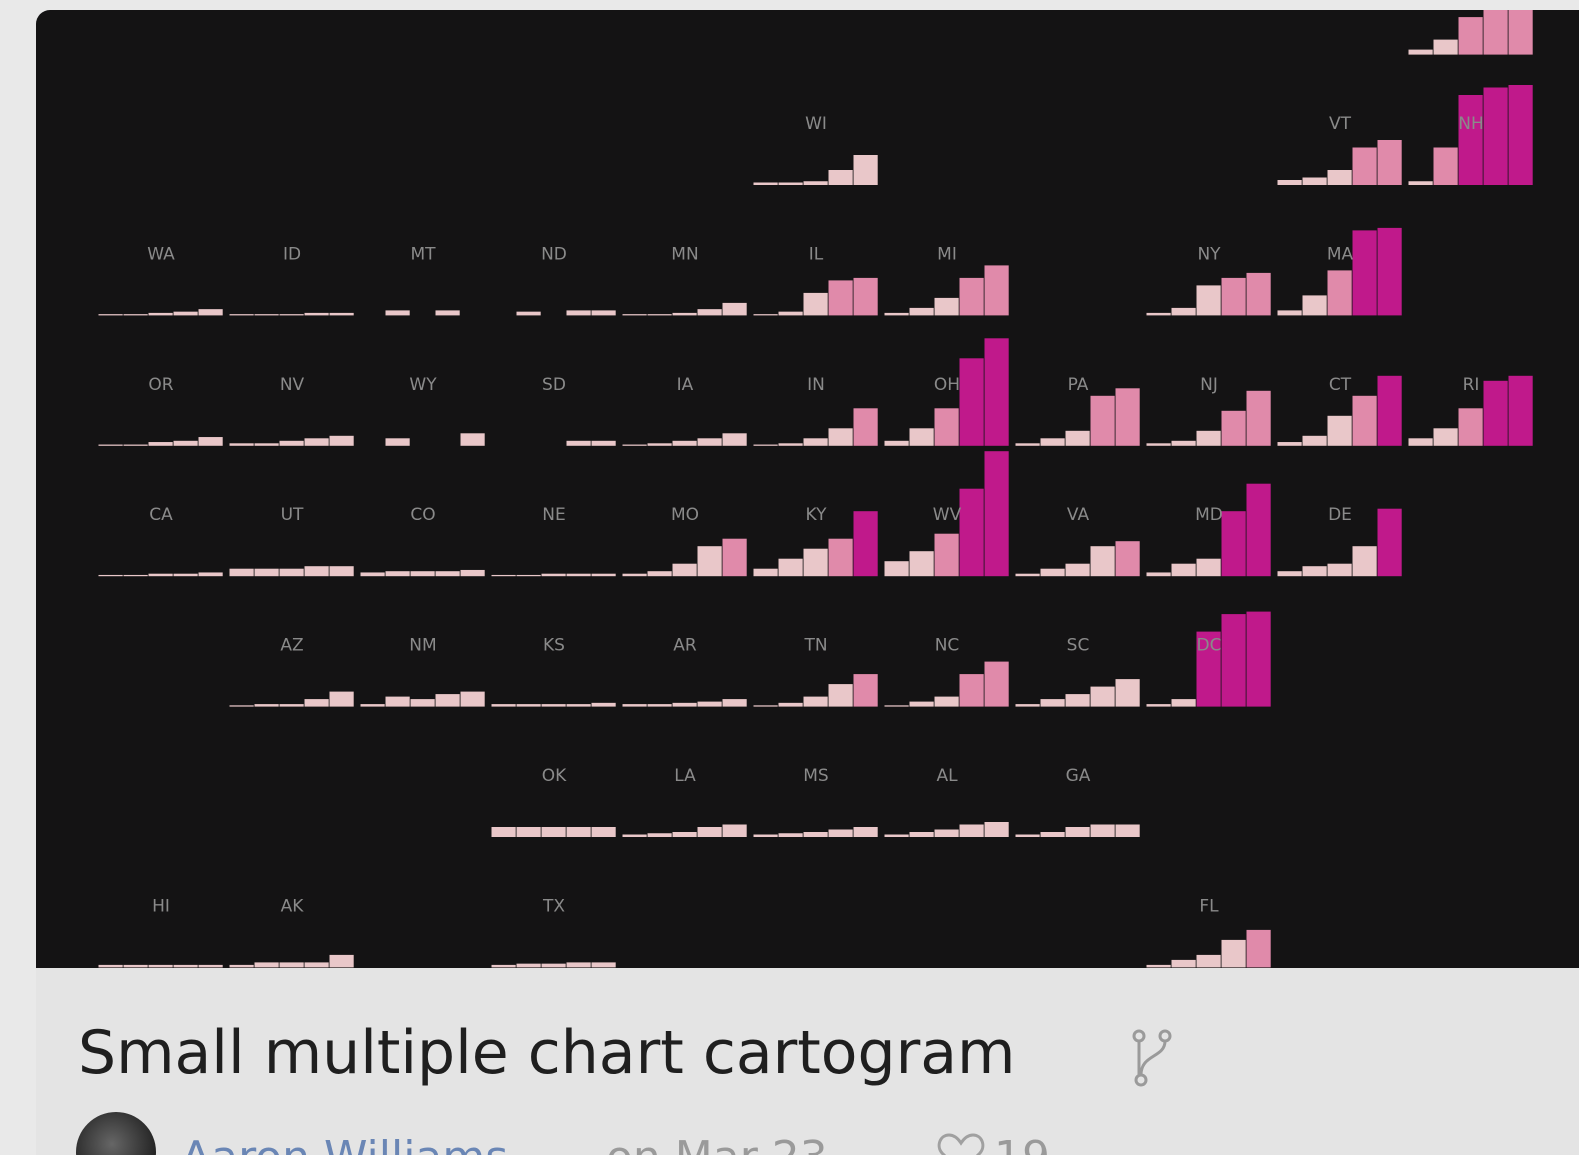  Describe the element at coordinates (947, 776) in the screenshot. I see `state-label: AL` at that location.